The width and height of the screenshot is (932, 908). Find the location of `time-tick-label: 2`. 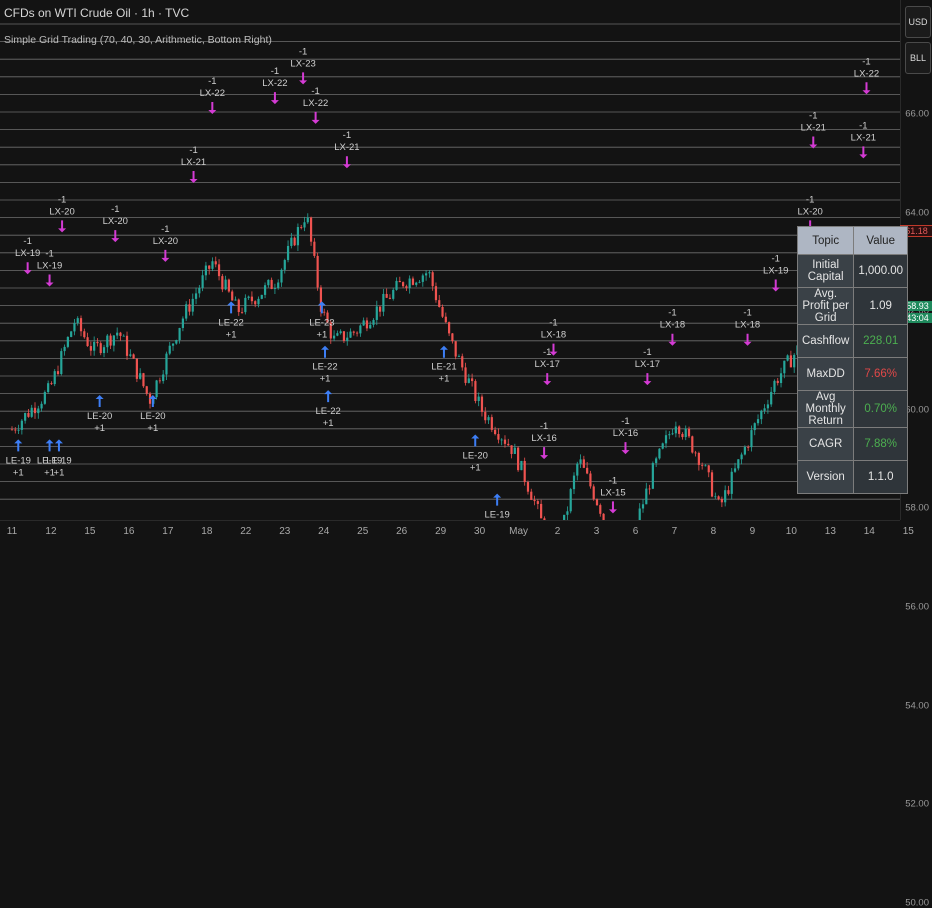

time-tick-label: 2 is located at coordinates (557, 531).